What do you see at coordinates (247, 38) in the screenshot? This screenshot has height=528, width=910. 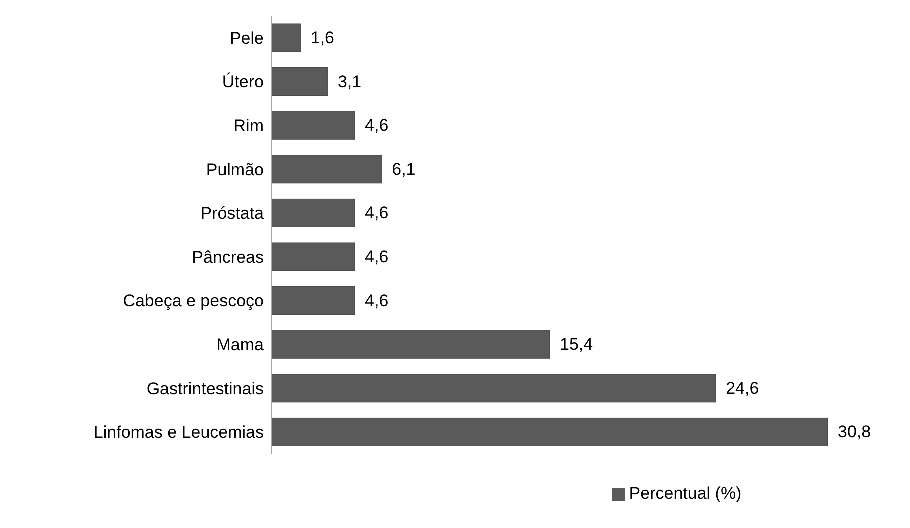 I see `y-tick-label: Pele` at bounding box center [247, 38].